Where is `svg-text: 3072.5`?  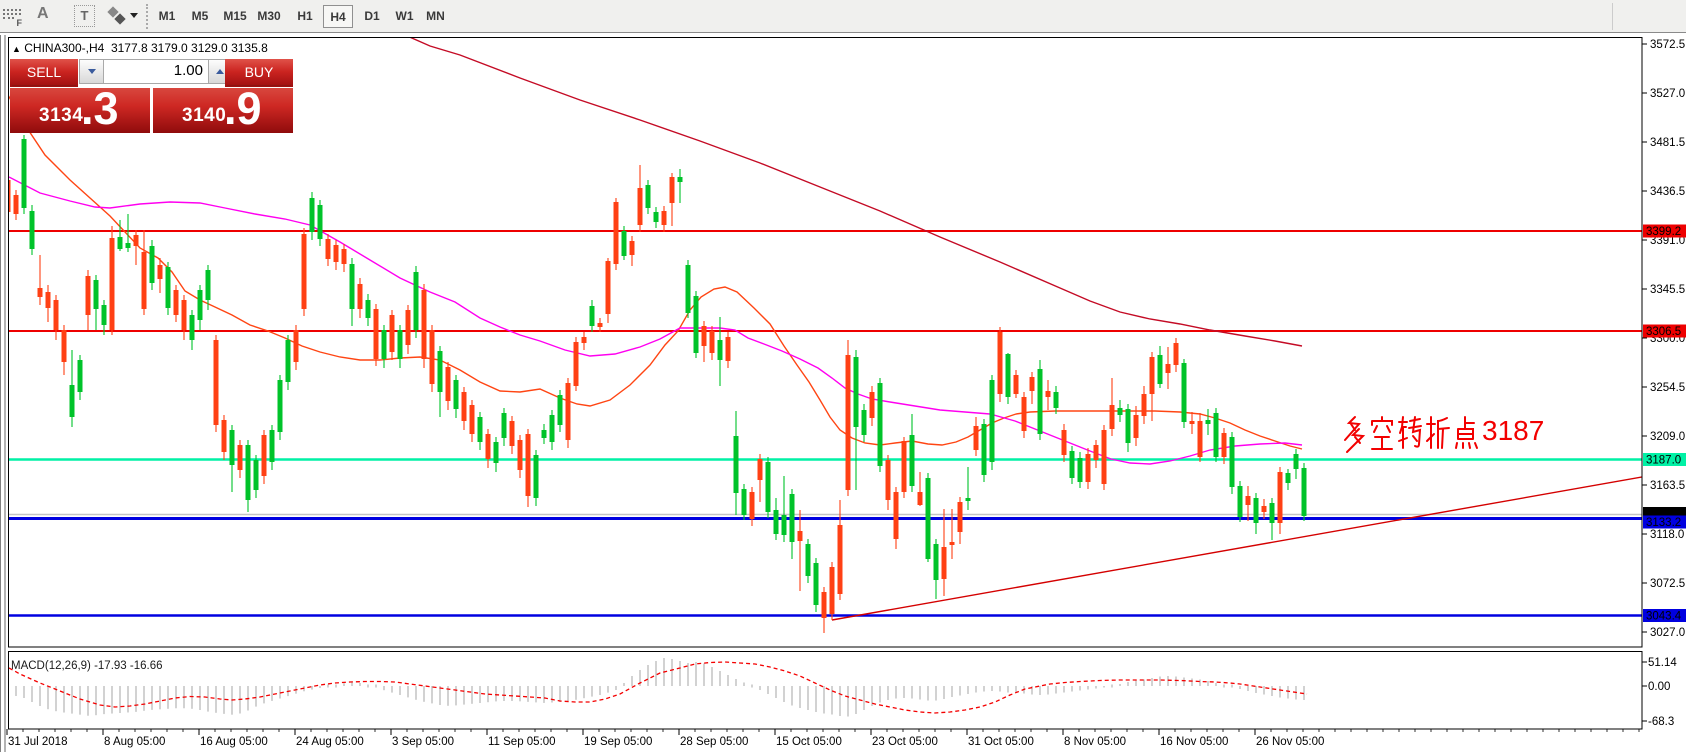 svg-text: 3072.5 is located at coordinates (1667, 584).